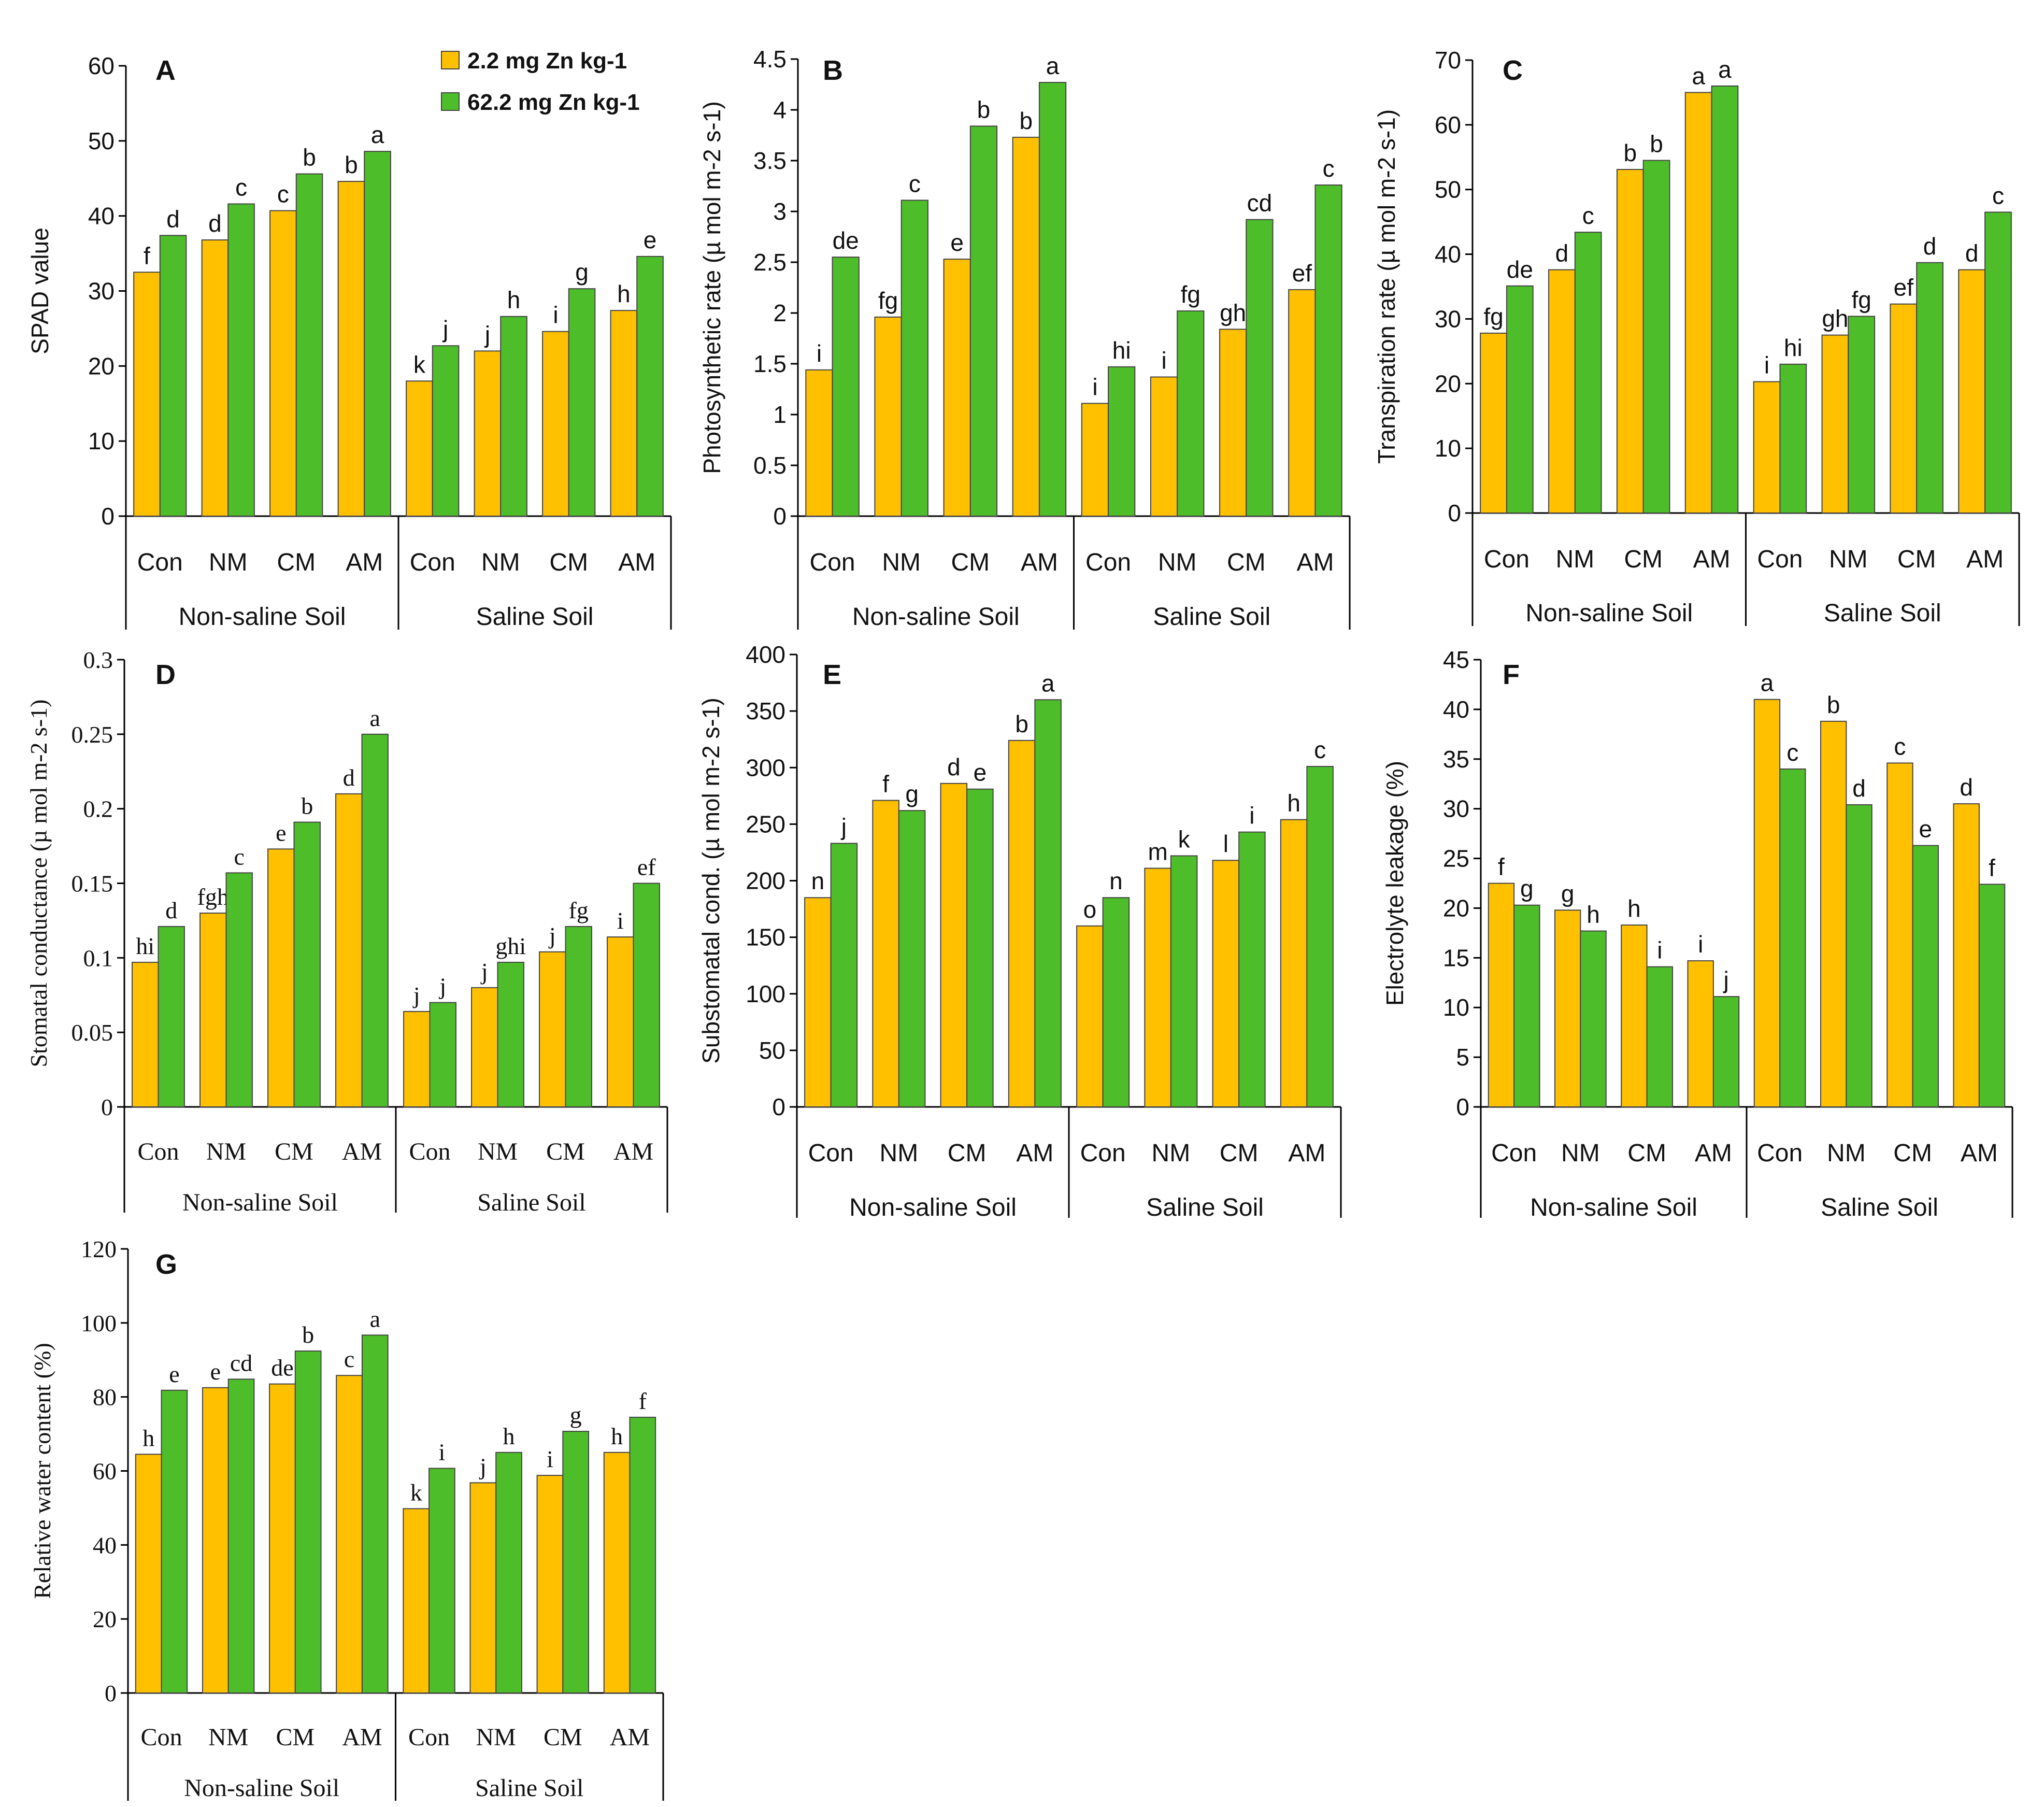 This screenshot has width=2044, height=1807. I want to click on panel-c-sig-letter: fg, so click(1861, 300).